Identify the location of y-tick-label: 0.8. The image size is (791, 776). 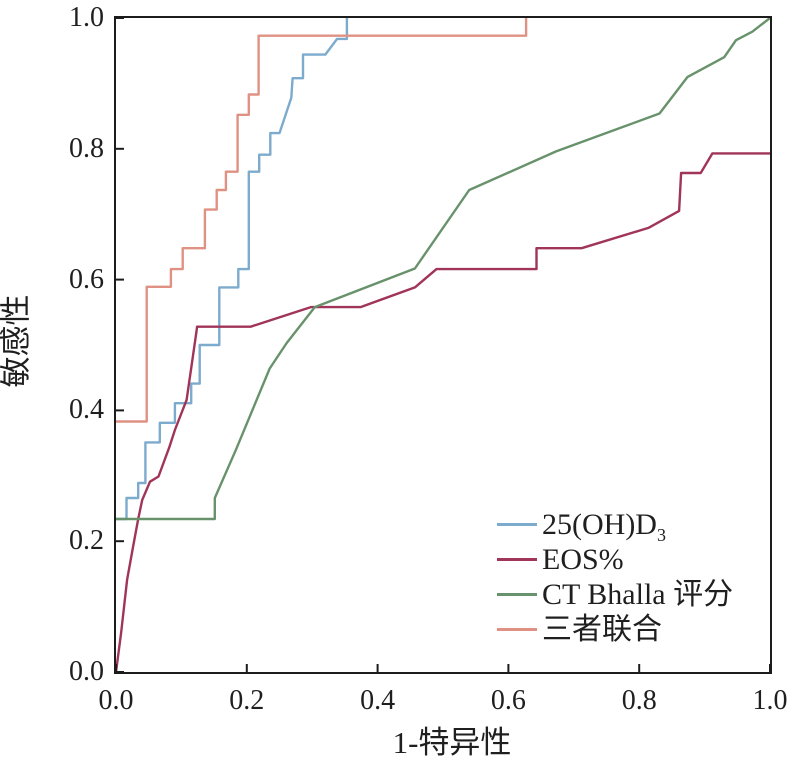
(86, 148).